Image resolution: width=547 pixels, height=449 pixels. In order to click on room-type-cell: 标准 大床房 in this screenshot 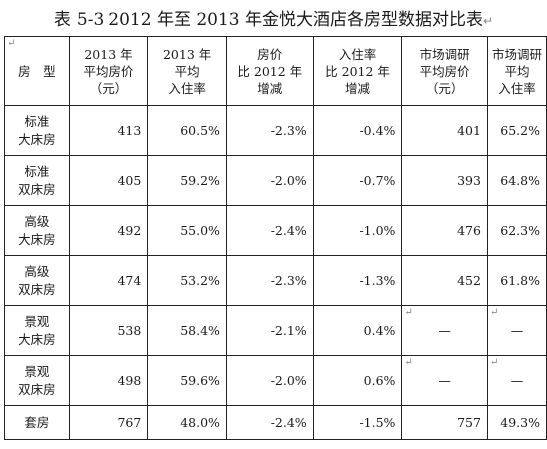, I will do `click(37, 130)`.